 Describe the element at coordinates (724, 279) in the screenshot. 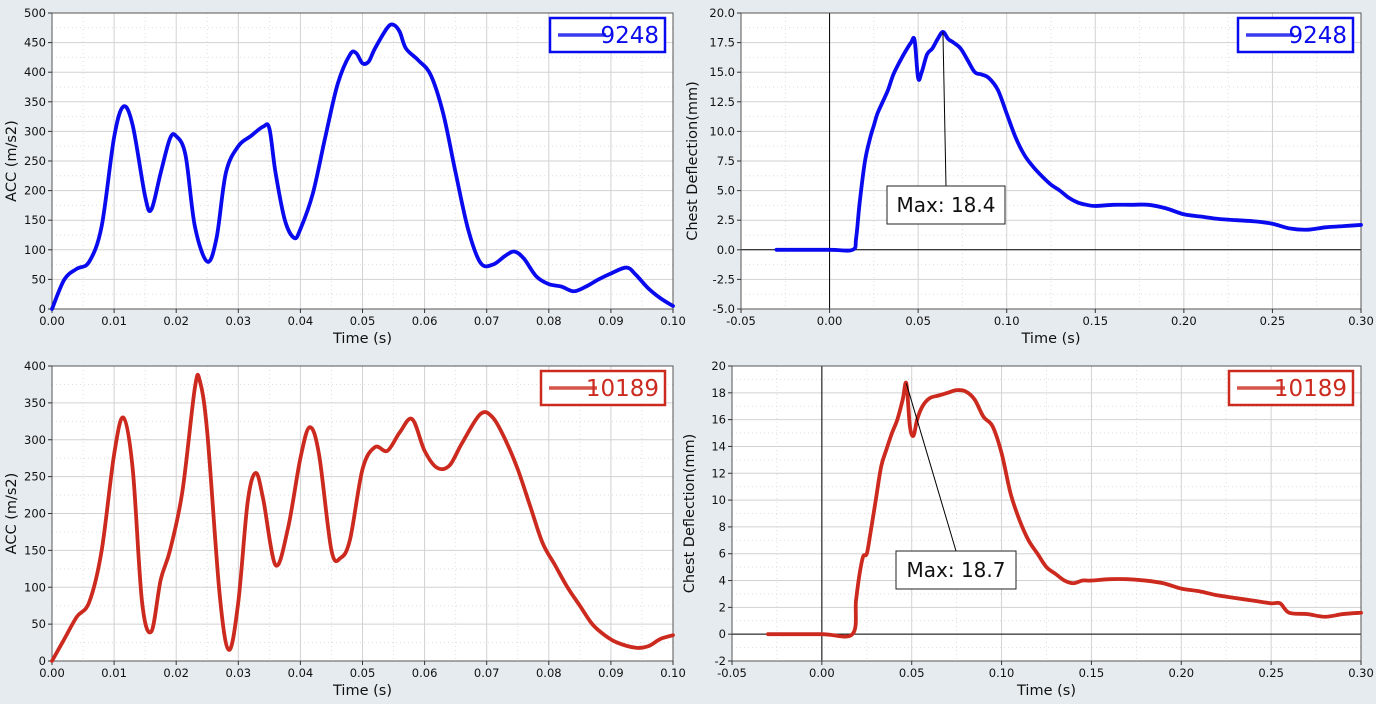

I see `y-tick-label: -2.5` at that location.